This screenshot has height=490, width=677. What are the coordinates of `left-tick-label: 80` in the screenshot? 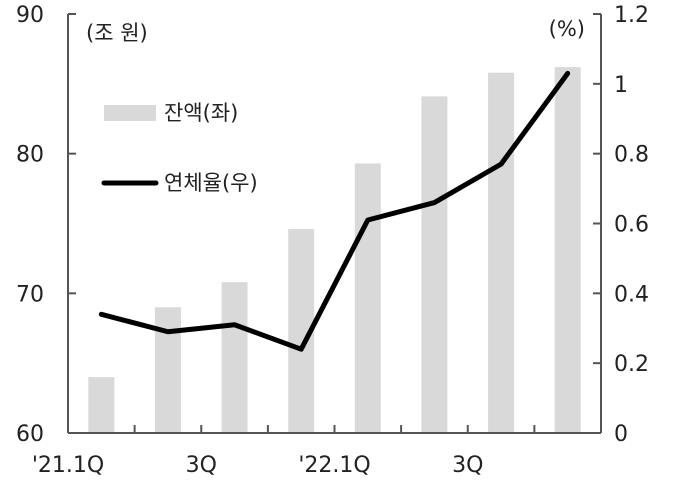 It's located at (30, 155).